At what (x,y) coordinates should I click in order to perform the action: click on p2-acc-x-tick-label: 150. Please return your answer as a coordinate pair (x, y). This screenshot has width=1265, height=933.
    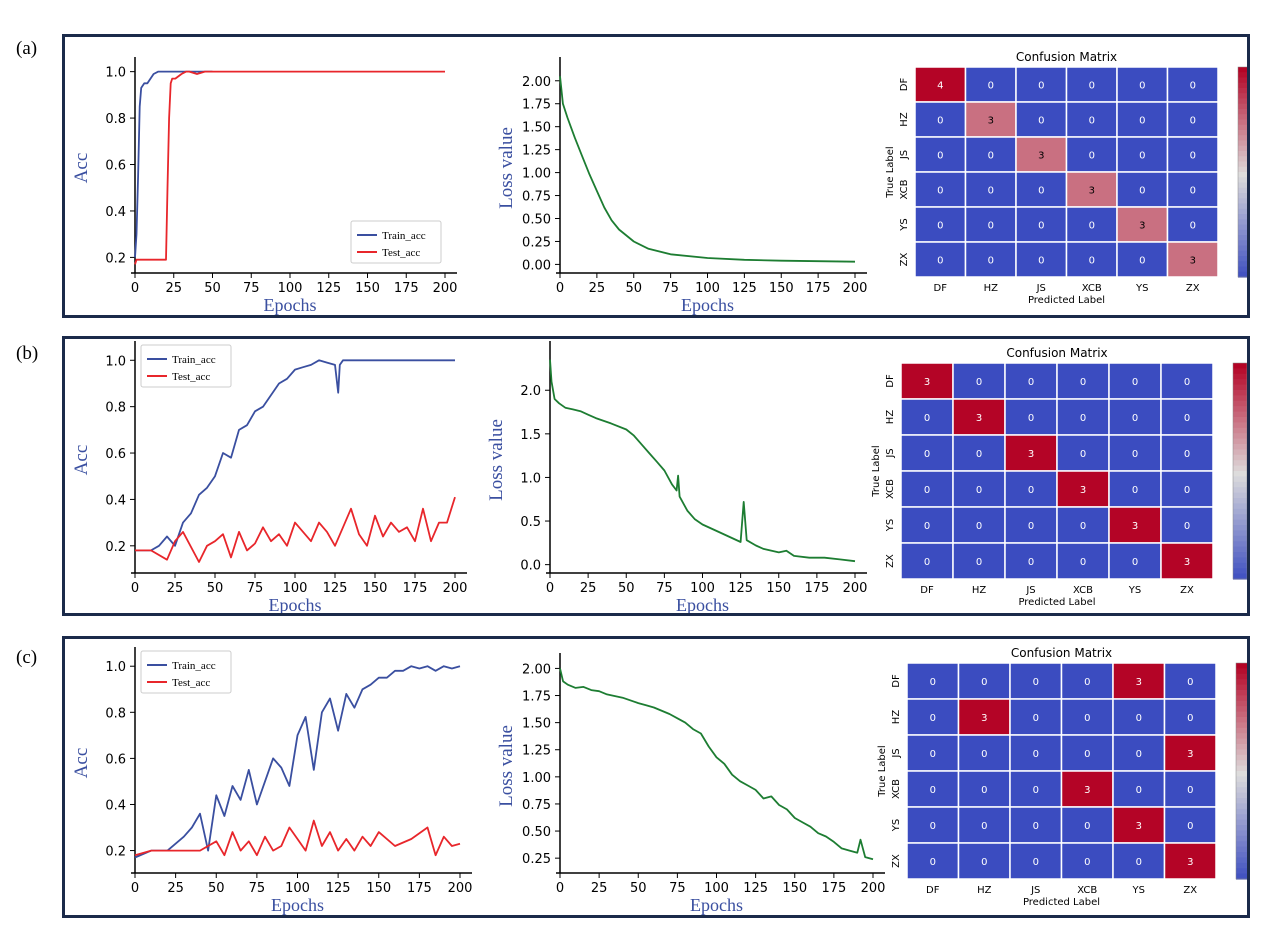
    Looking at the image, I should click on (378, 888).